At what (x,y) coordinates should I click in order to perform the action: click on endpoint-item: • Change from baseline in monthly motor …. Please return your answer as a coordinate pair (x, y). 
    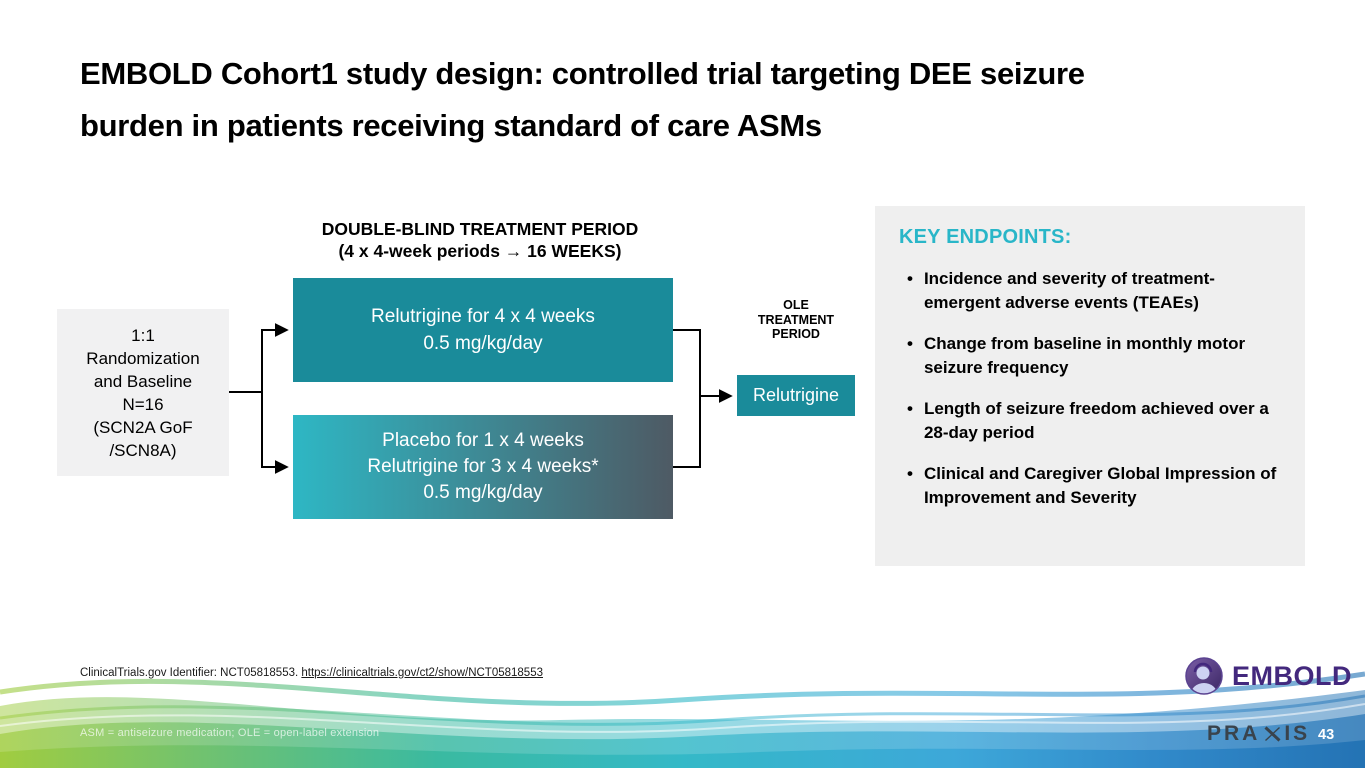
    Looking at the image, I should click on (1094, 355).